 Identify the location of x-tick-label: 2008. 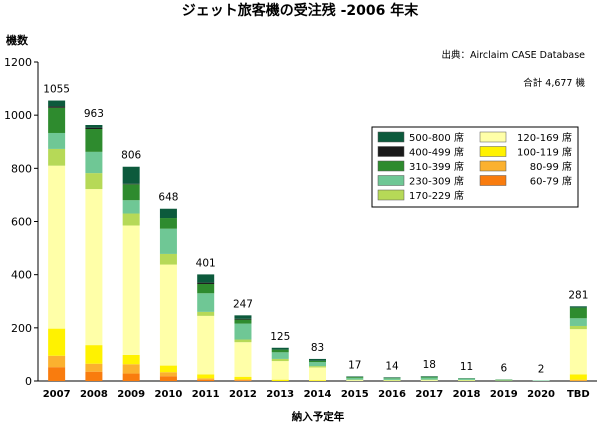
(94, 394).